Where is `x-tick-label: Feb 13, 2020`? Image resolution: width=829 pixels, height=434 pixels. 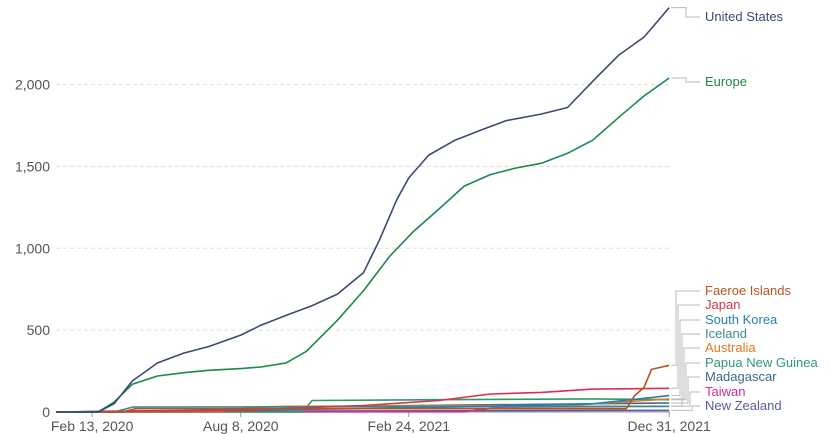 x-tick-label: Feb 13, 2020 is located at coordinates (92, 426).